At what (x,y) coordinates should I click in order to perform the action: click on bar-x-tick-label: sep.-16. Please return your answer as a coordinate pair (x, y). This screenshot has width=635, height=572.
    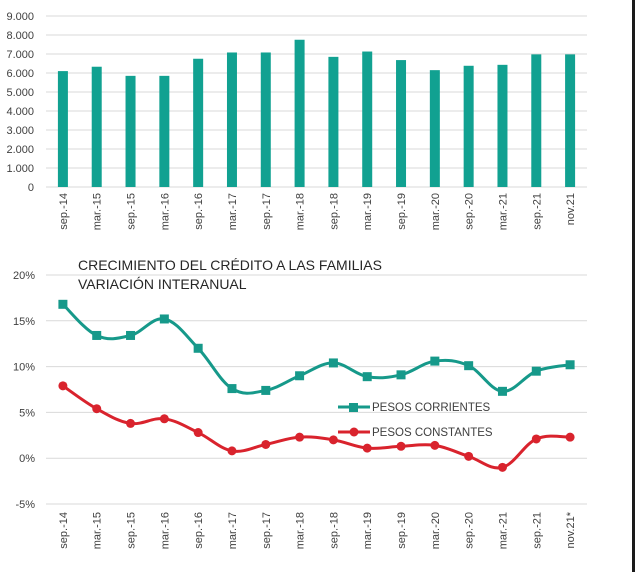
    Looking at the image, I should click on (199, 211).